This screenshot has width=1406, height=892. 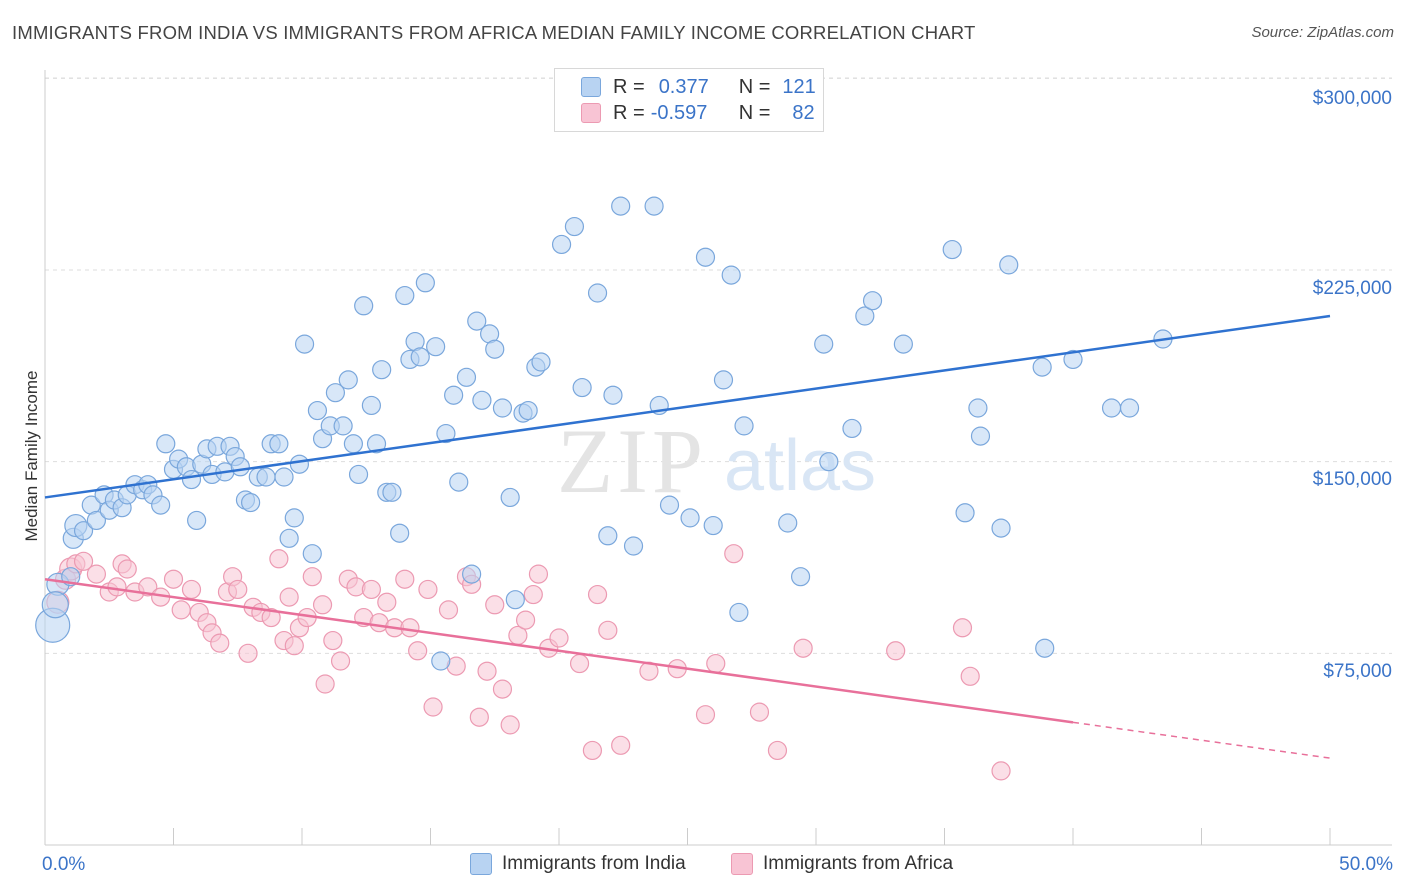 I want to click on bottom-legend-label-india: Immigrants from India, so click(x=594, y=863).